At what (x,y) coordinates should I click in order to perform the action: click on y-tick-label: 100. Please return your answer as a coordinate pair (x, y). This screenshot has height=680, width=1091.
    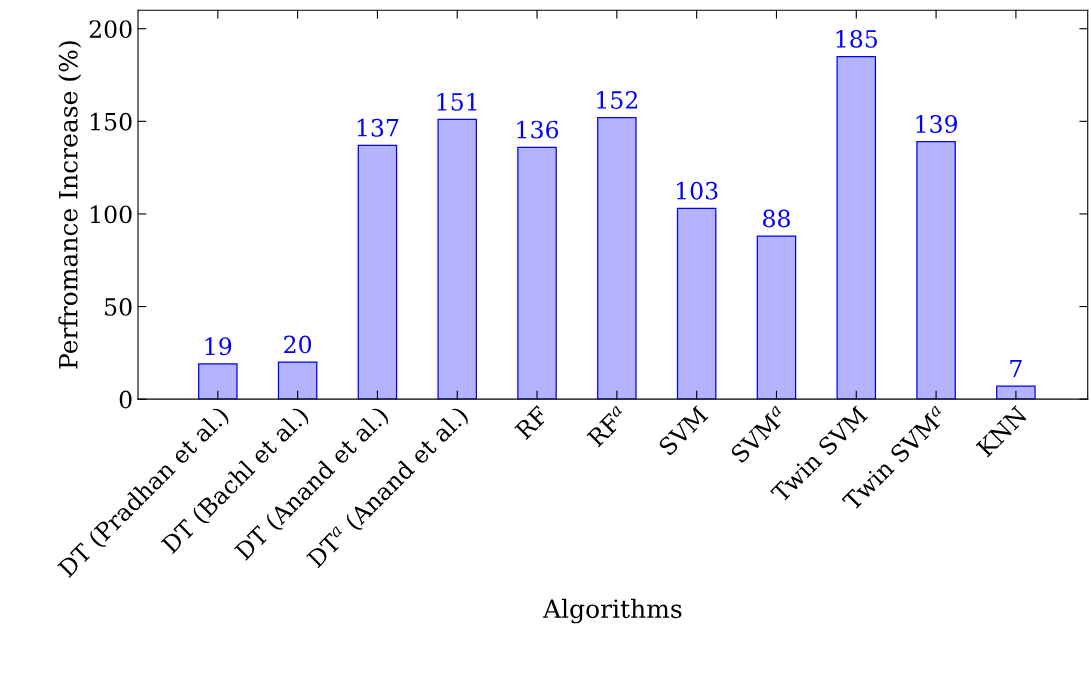
    Looking at the image, I should click on (111, 214).